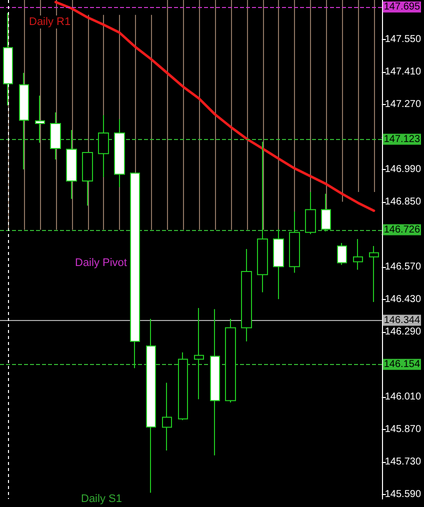 This screenshot has width=424, height=507. What do you see at coordinates (101, 499) in the screenshot?
I see `annotation: Daily S1` at bounding box center [101, 499].